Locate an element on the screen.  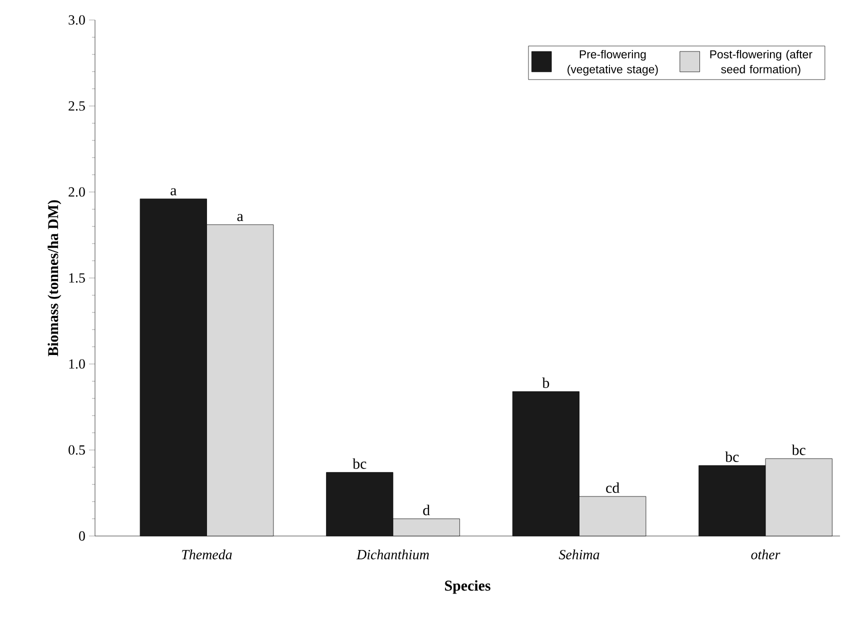
x-tick-label: Sehima is located at coordinates (579, 555).